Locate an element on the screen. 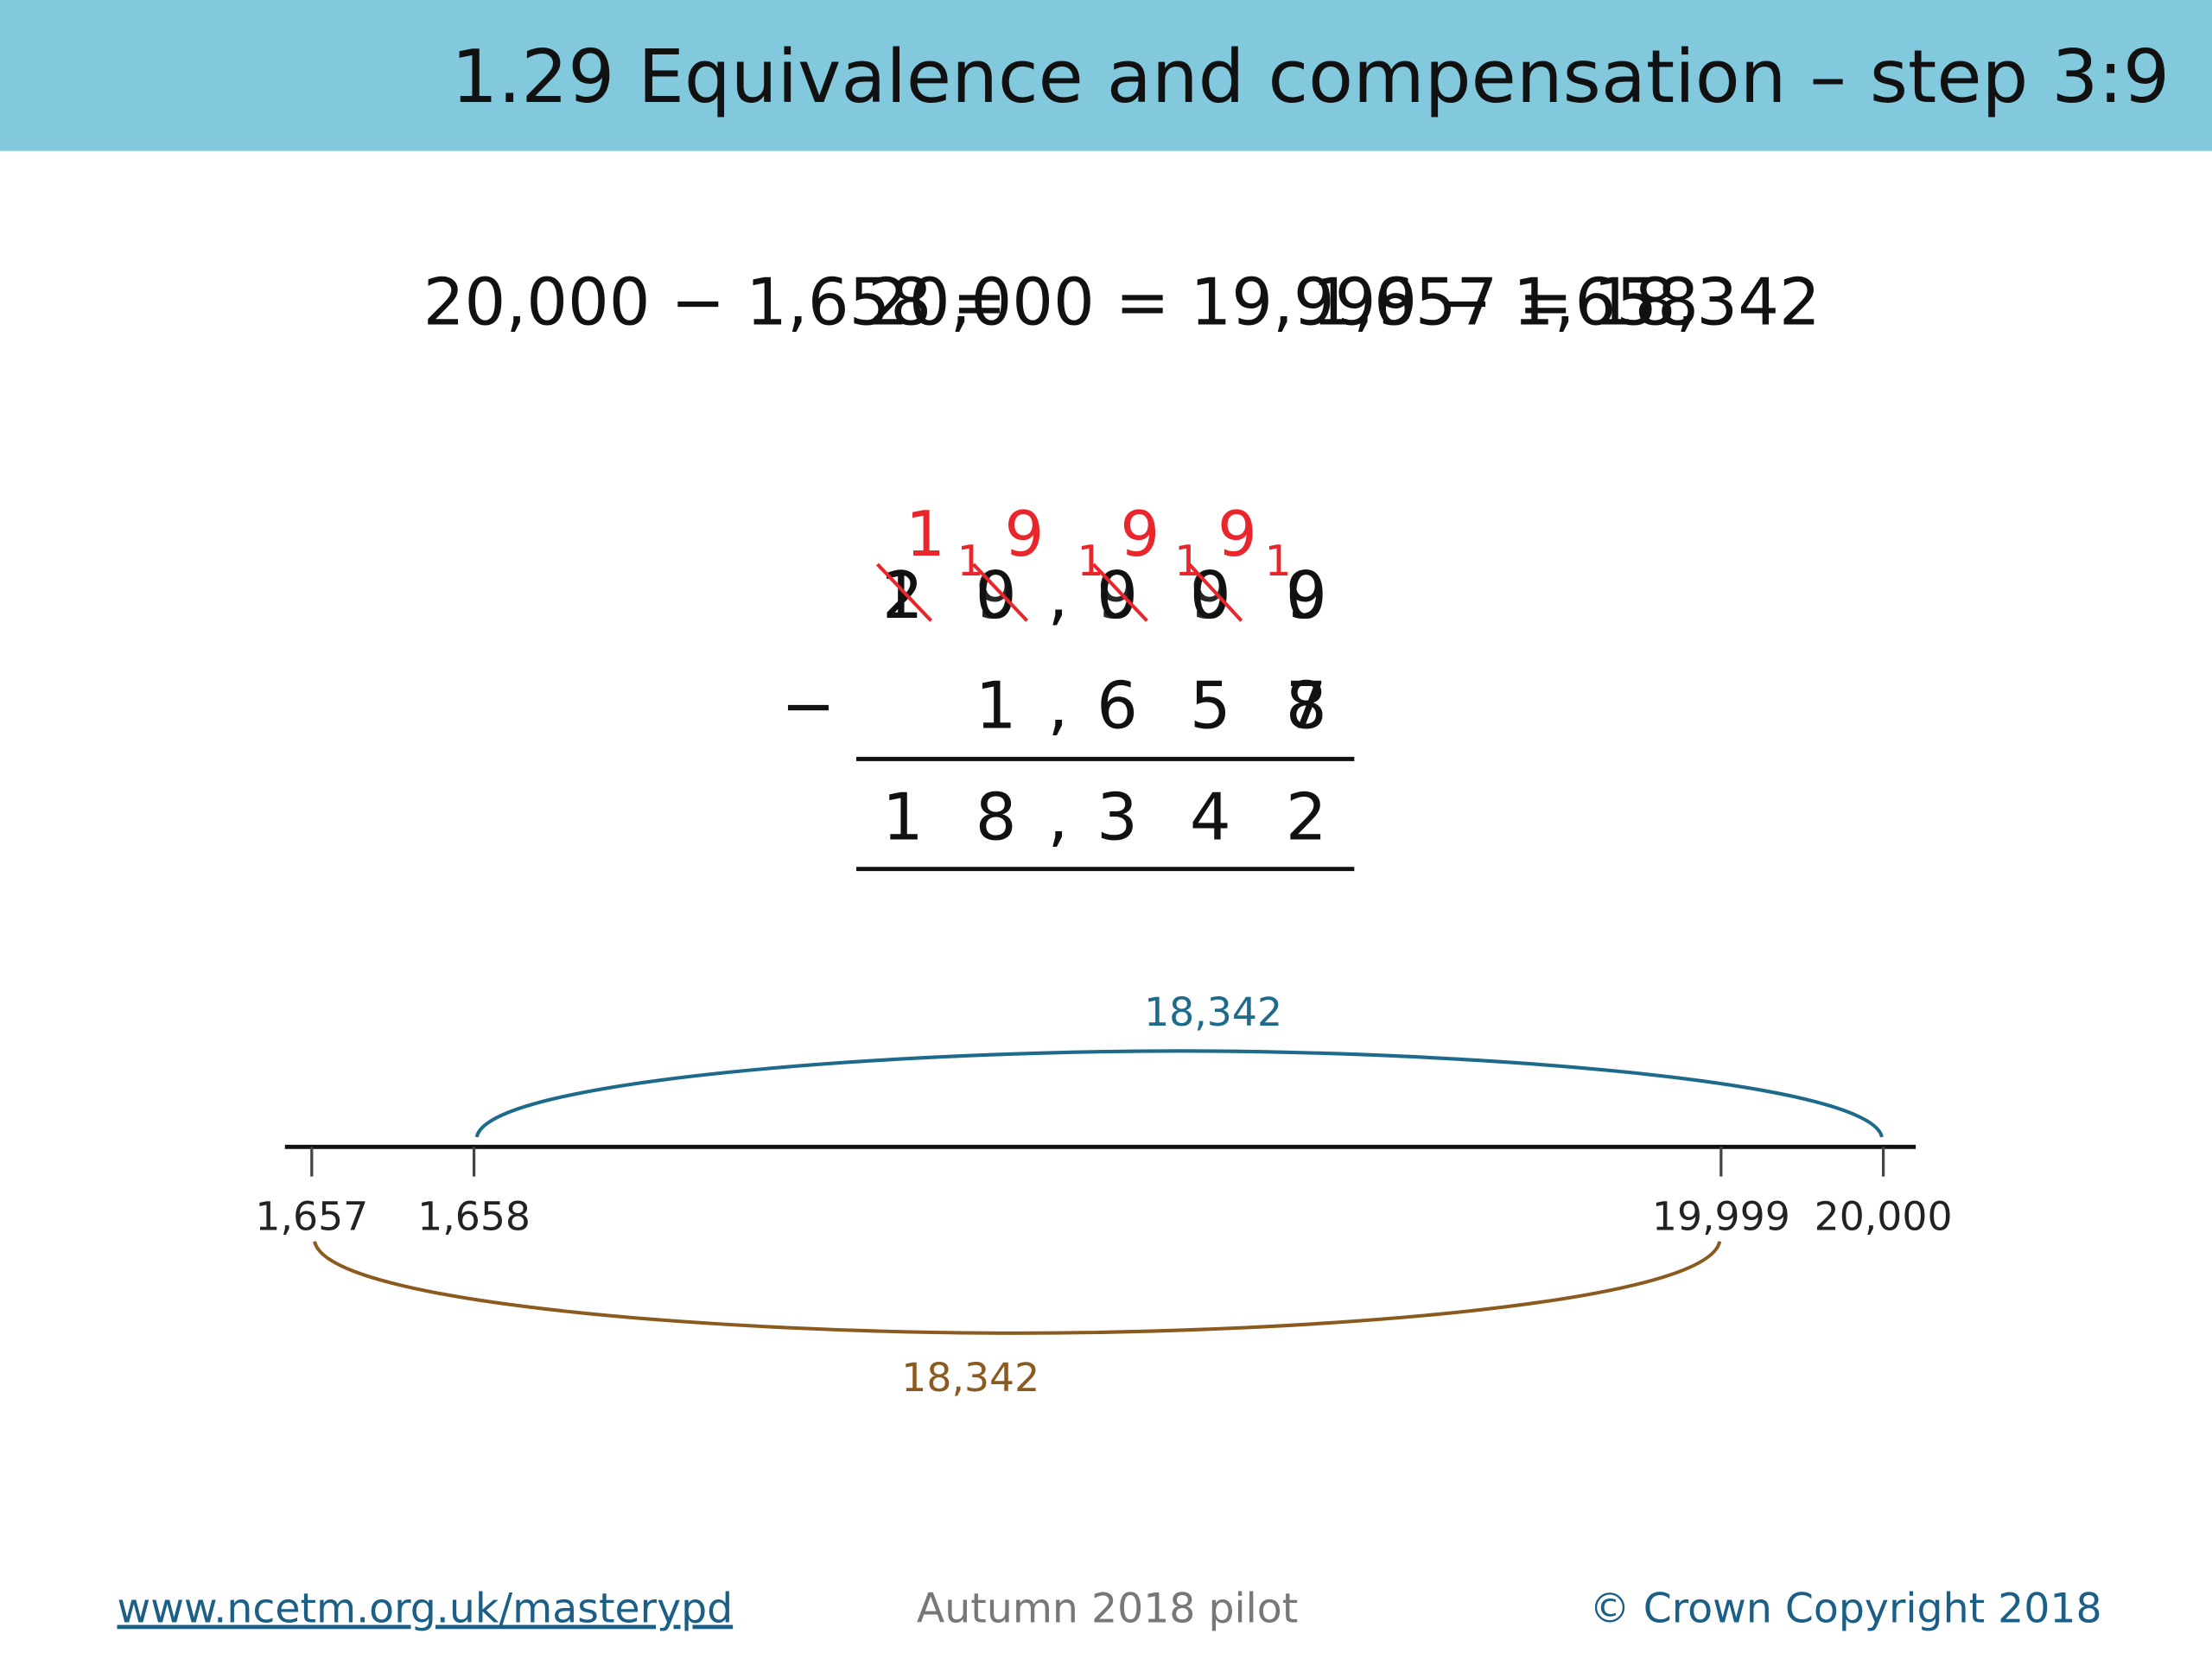 The image size is (2212, 1659). footer-right: © Crown Copyright 2018 is located at coordinates (1845, 1609).